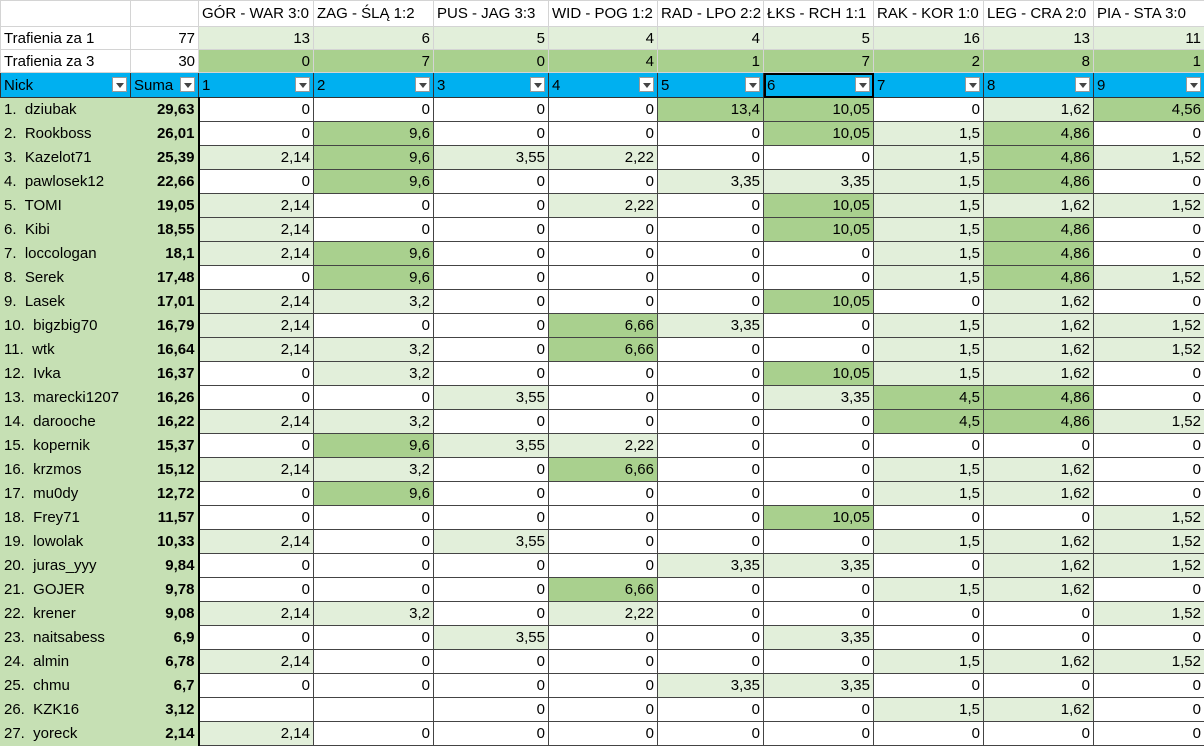 Image resolution: width=1204 pixels, height=746 pixels. What do you see at coordinates (1149, 110) in the screenshot?
I see `score-cell: 4,56` at bounding box center [1149, 110].